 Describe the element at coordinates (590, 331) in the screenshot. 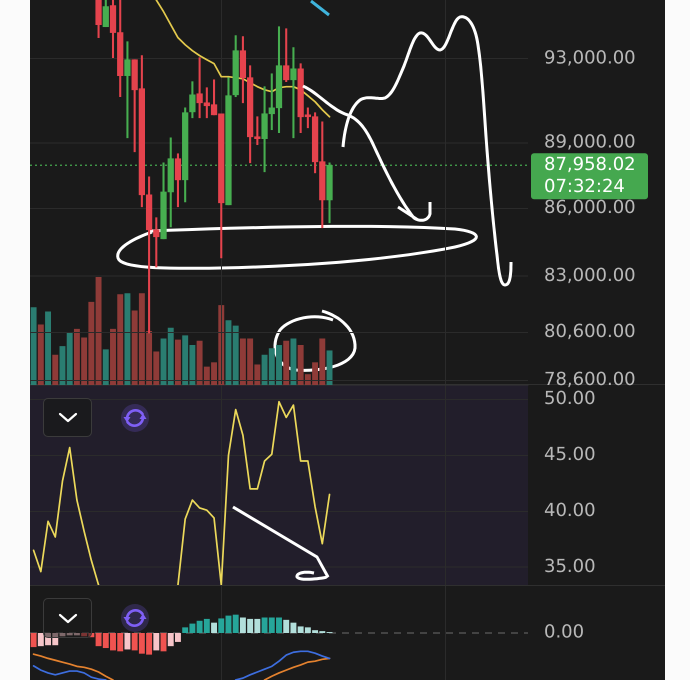

I see `y-tick-label: 80,600.00` at that location.